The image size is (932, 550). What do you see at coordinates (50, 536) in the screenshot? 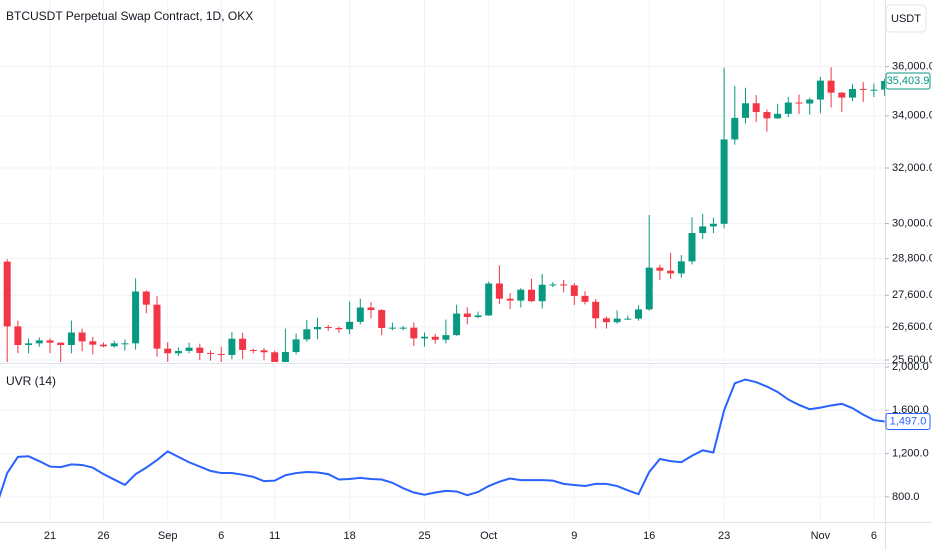
I see `x-tick-label: 21` at bounding box center [50, 536].